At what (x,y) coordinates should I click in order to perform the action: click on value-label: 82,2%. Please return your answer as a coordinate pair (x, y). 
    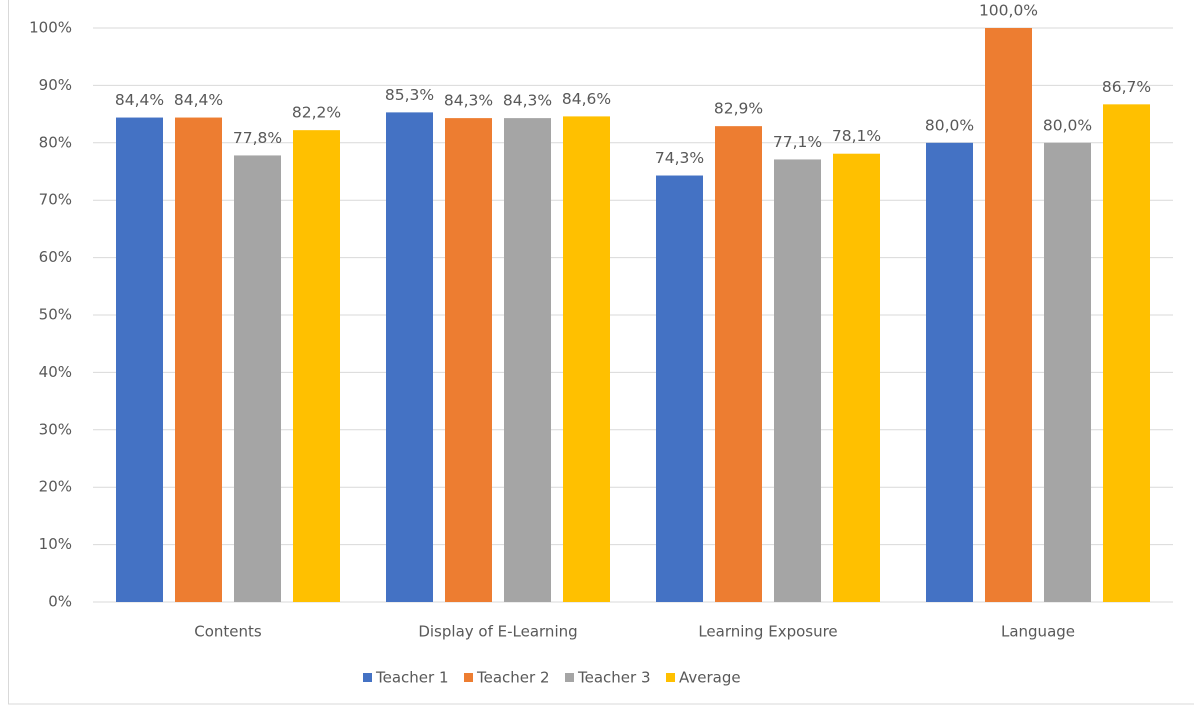
    Looking at the image, I should click on (316, 113).